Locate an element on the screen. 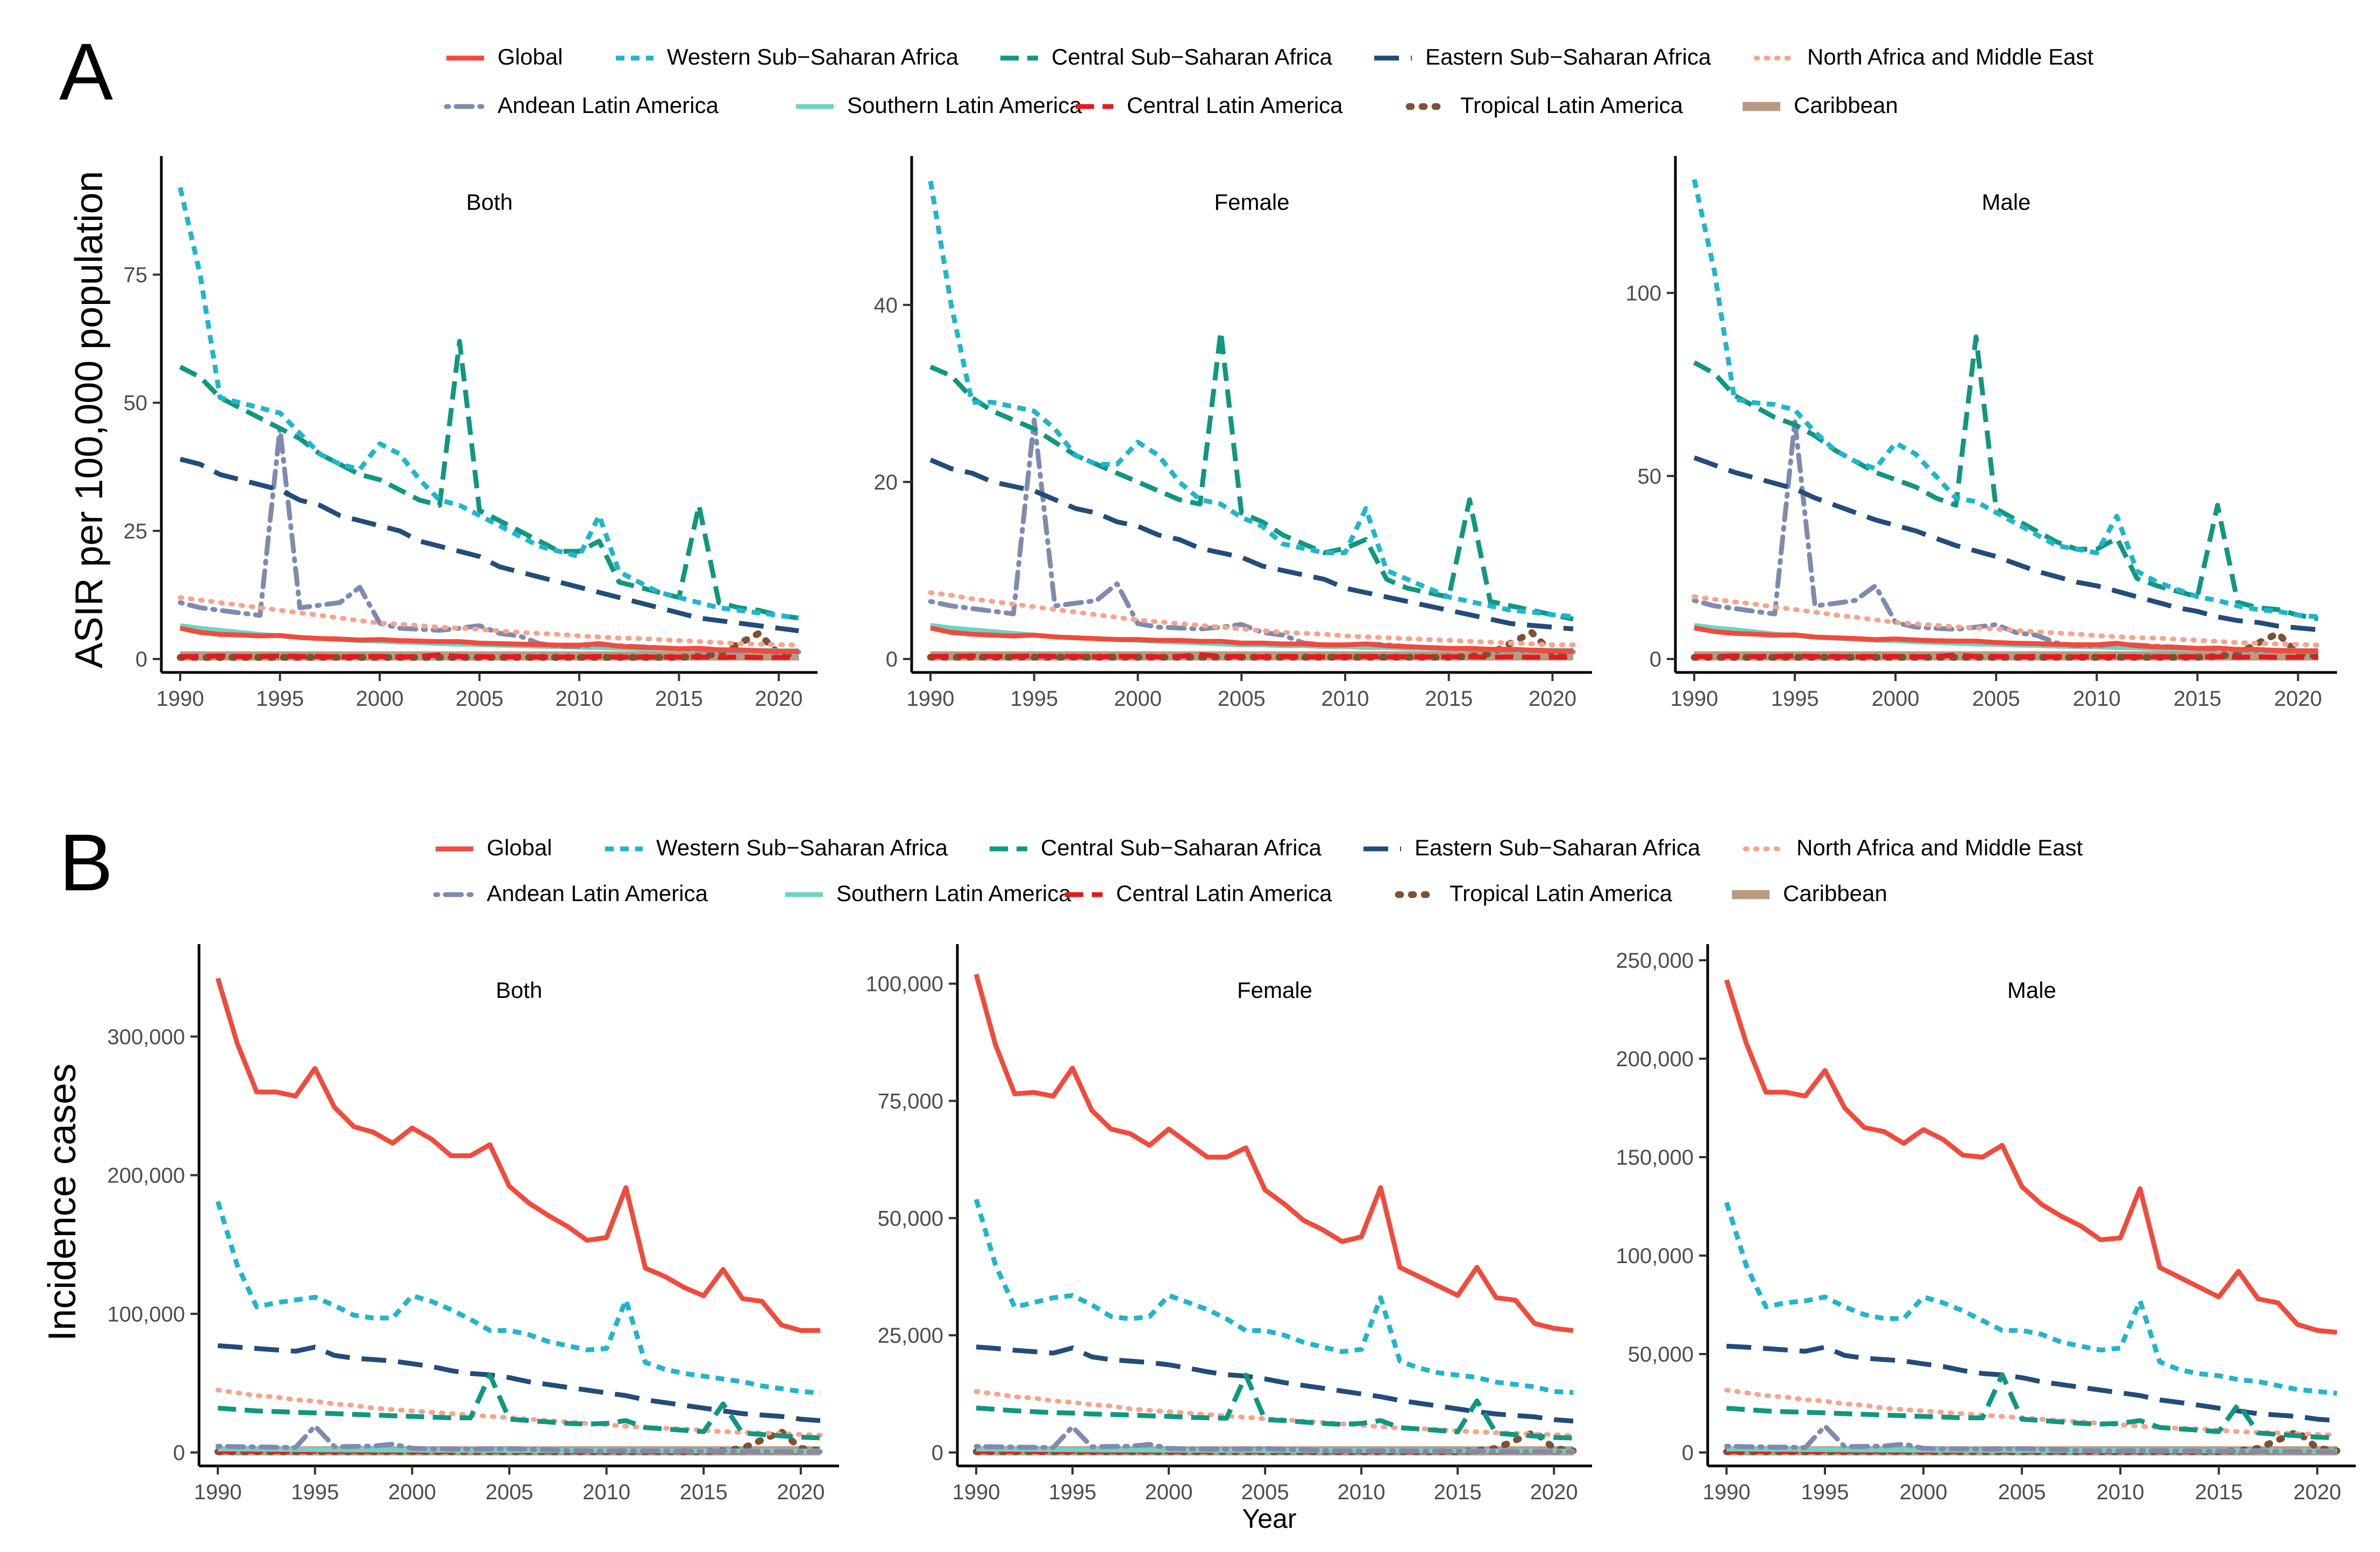  legend-item-north-africa-and-middle-east: North Africa and Middle East is located at coordinates (1913, 847).